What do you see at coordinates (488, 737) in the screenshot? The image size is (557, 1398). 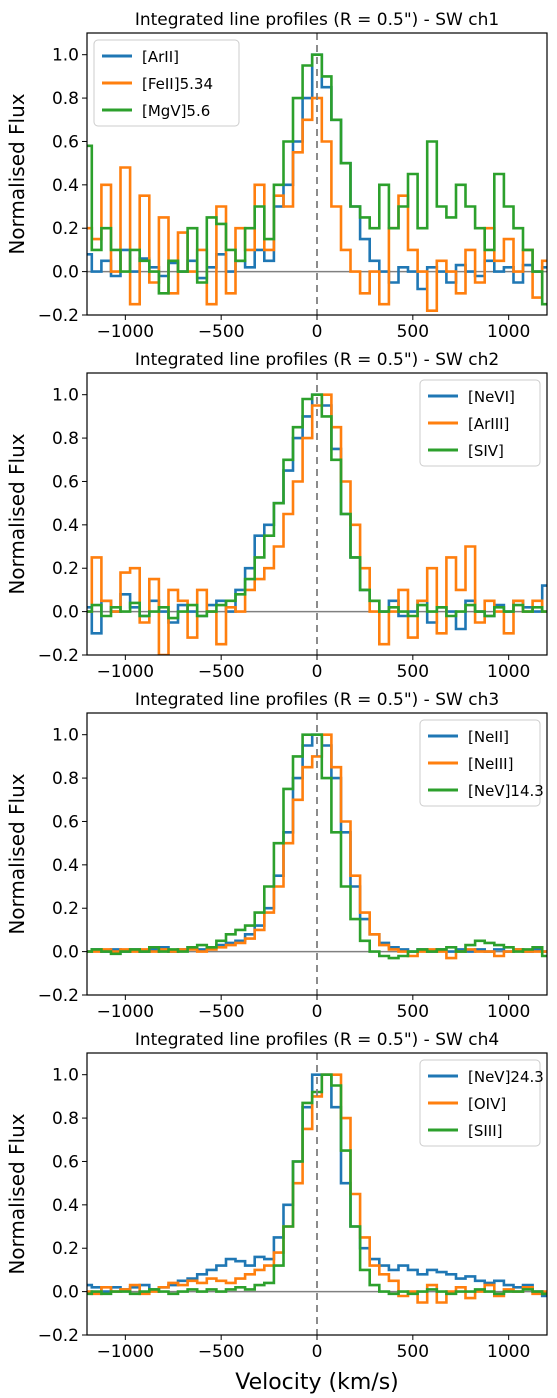 I see `legend-label: [NeII]` at bounding box center [488, 737].